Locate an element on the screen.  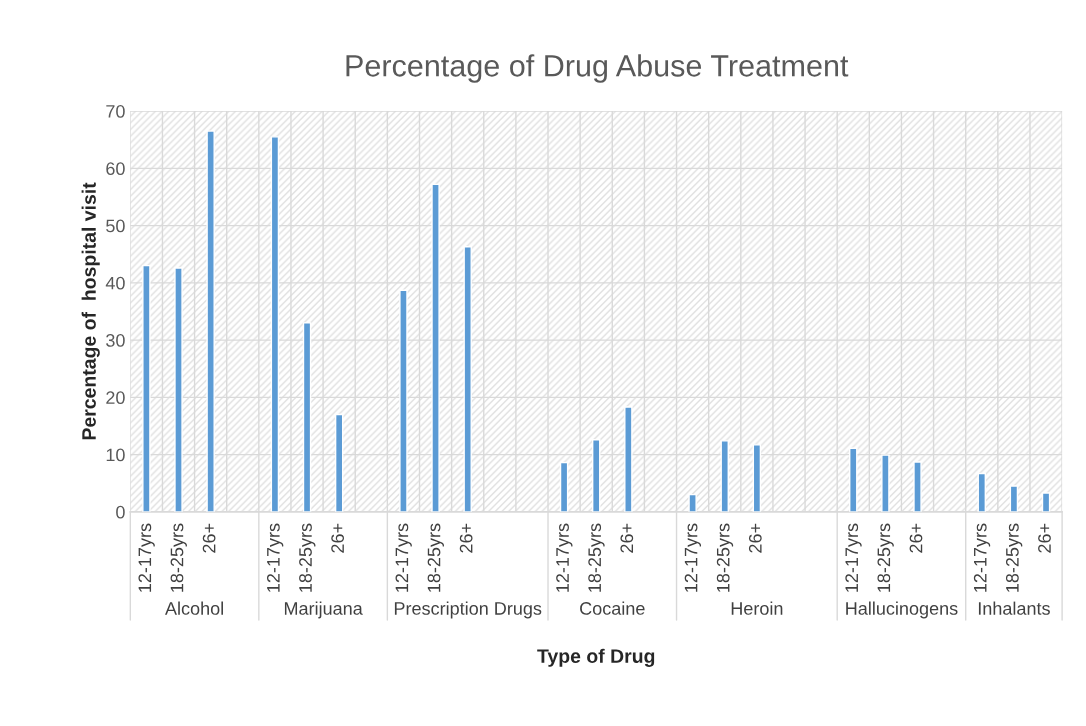
y-tick-label: 20 is located at coordinates (115, 398).